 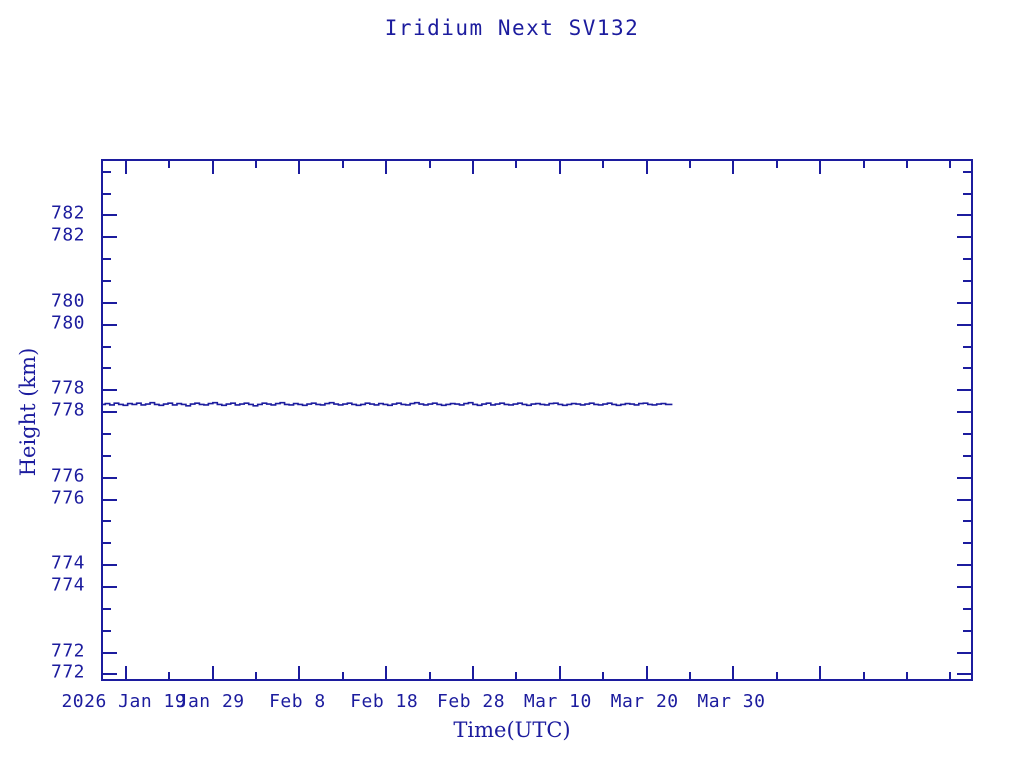 I want to click on y-tick-label: 772, so click(x=67, y=651).